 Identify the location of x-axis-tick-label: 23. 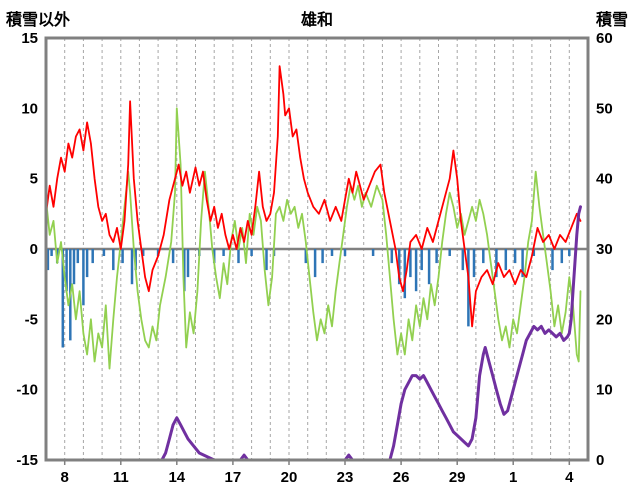
(345, 477).